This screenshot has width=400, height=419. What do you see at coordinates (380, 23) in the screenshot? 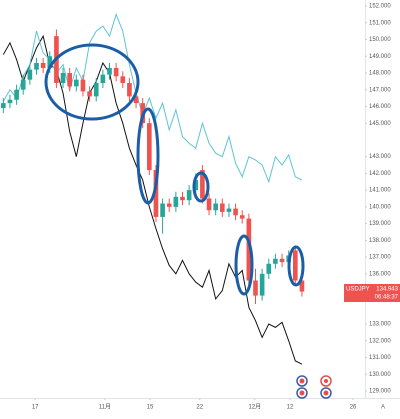
I see `y-tick-label: 151.000` at bounding box center [380, 23].